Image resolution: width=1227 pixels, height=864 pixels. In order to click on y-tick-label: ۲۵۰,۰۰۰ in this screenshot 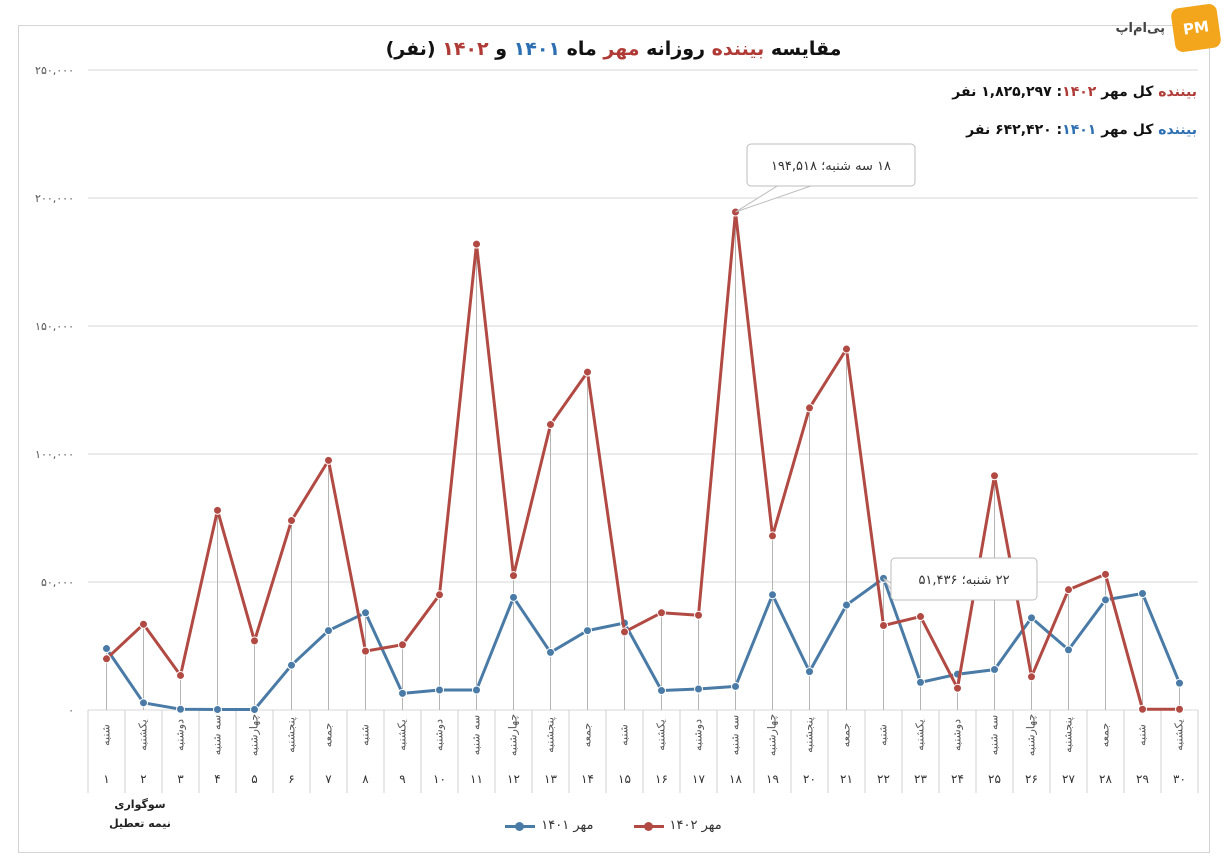, I will do `click(54, 70)`.